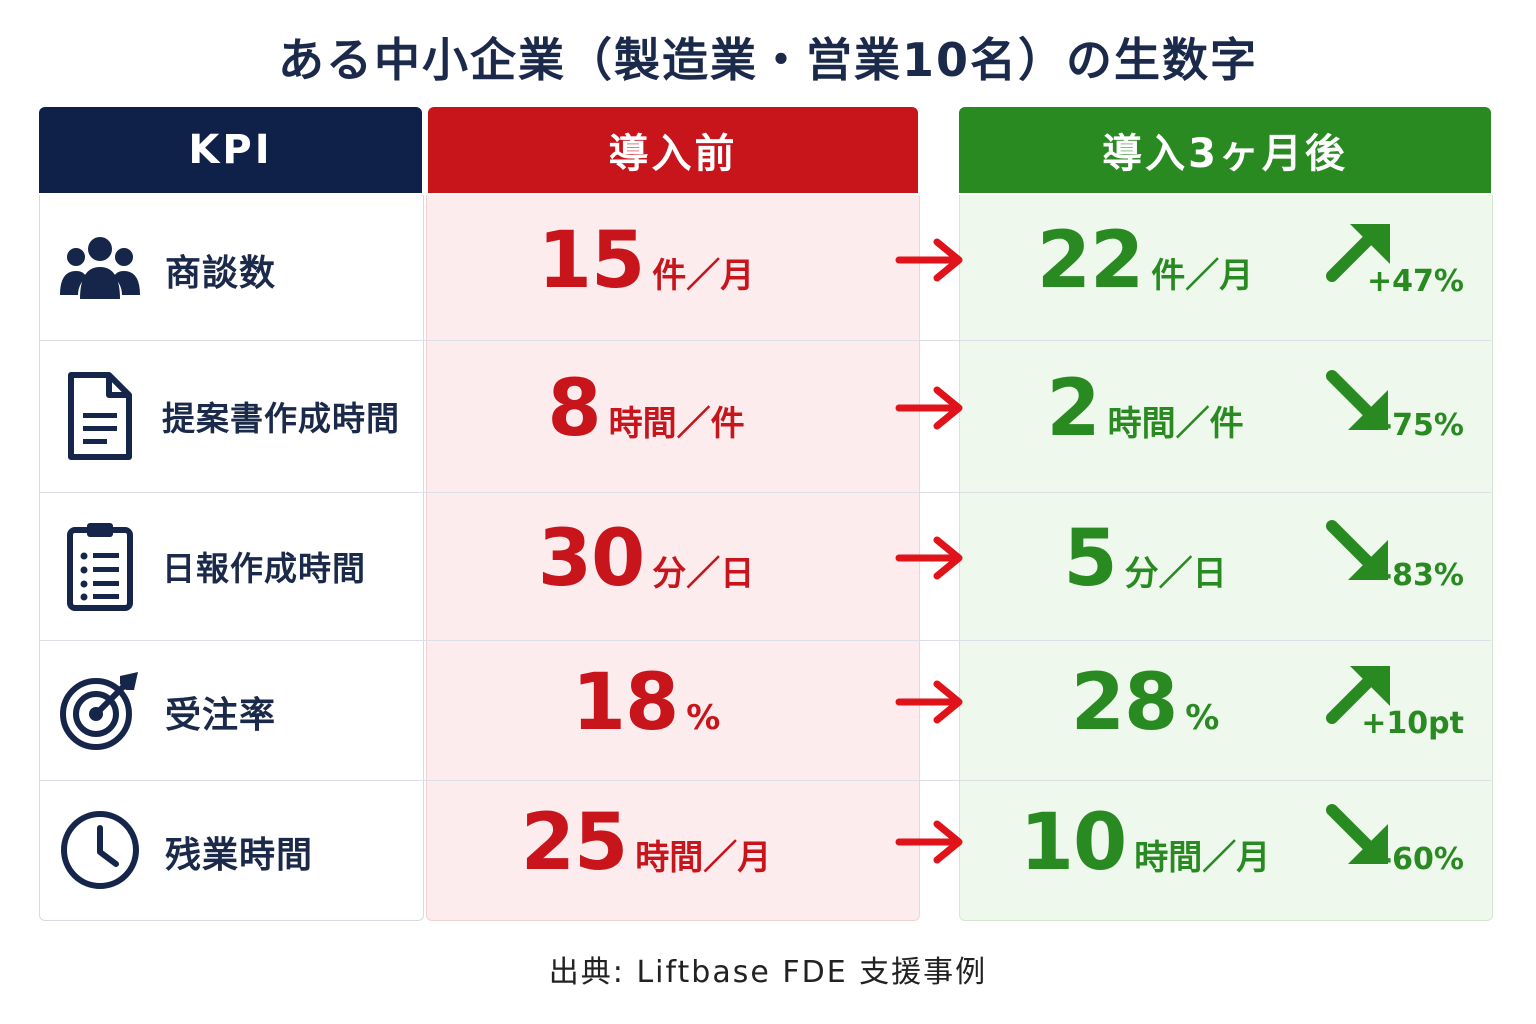 This screenshot has width=1536, height=1024. What do you see at coordinates (1090, 559) in the screenshot?
I see `after-number: 5` at bounding box center [1090, 559].